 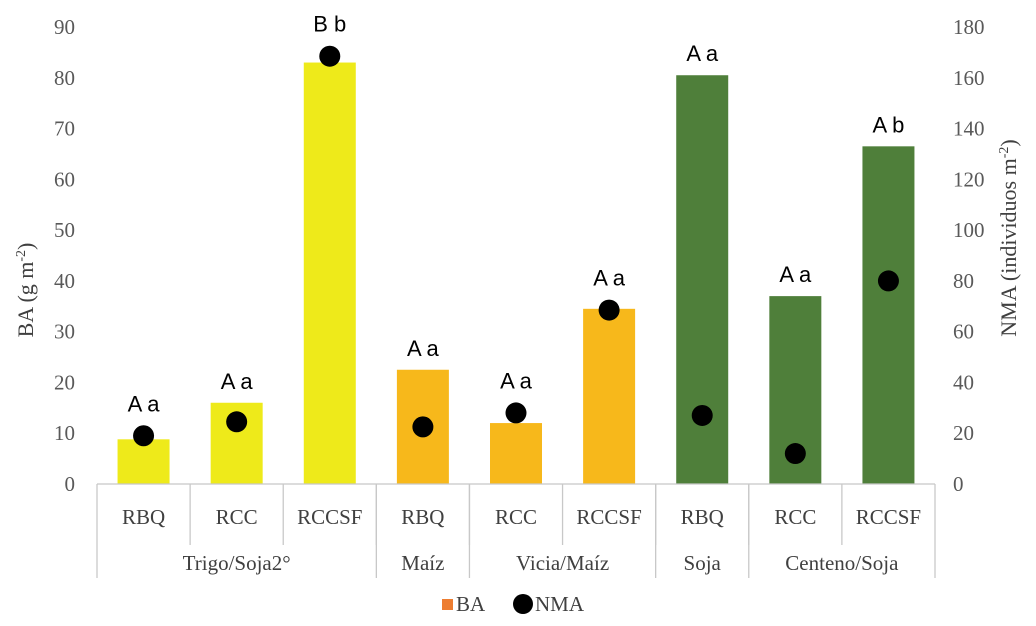 What do you see at coordinates (969, 27) in the screenshot?
I see `y2-tick-label: 180` at bounding box center [969, 27].